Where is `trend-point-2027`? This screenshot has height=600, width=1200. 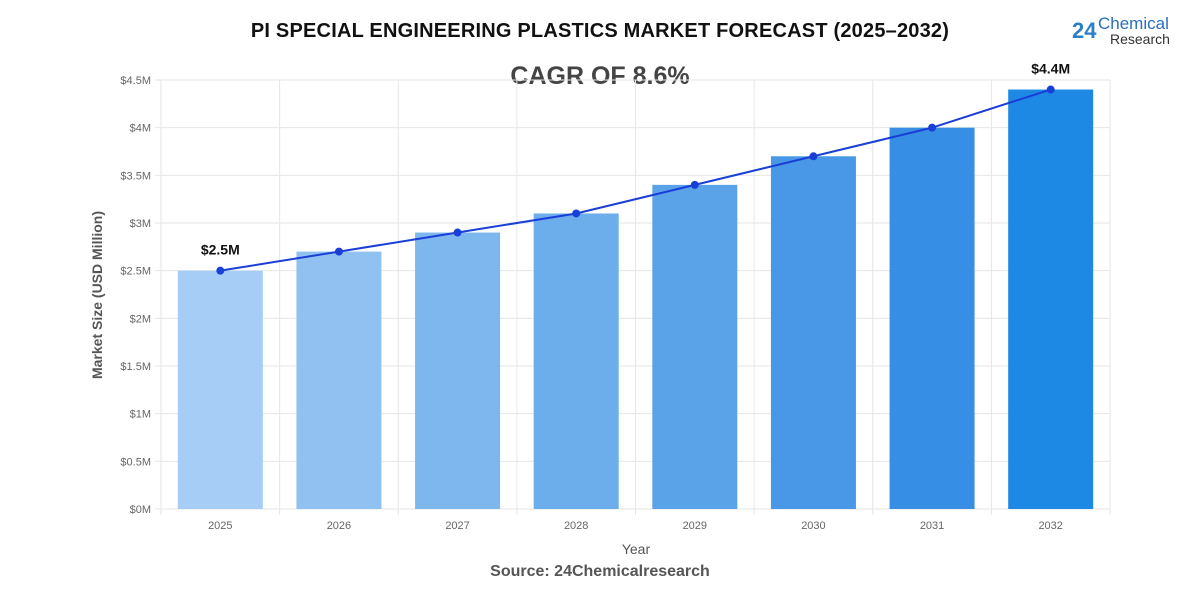
trend-point-2027 is located at coordinates (457, 232).